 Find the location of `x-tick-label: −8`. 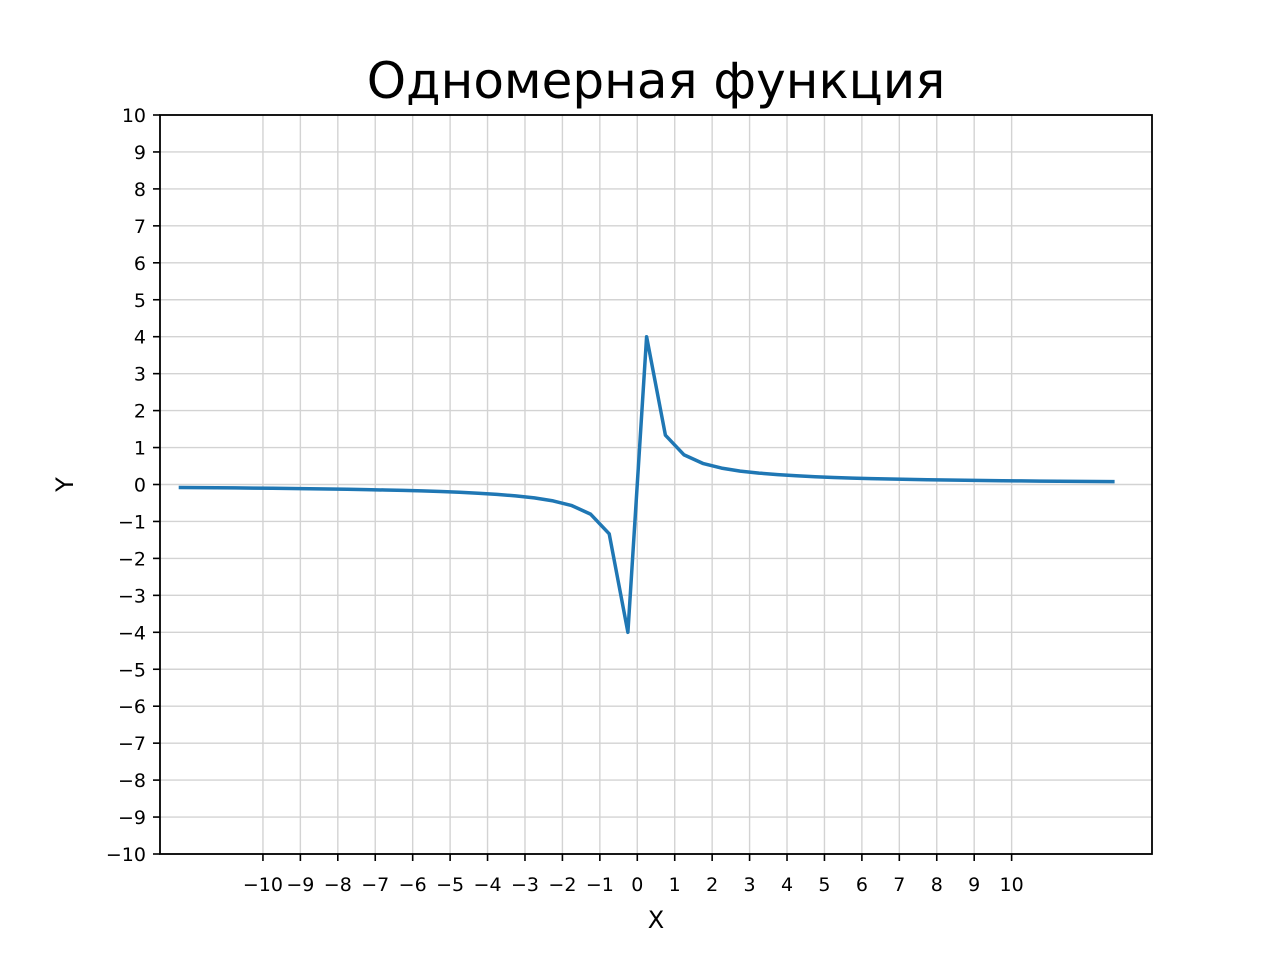

x-tick-label: −8 is located at coordinates (338, 885).